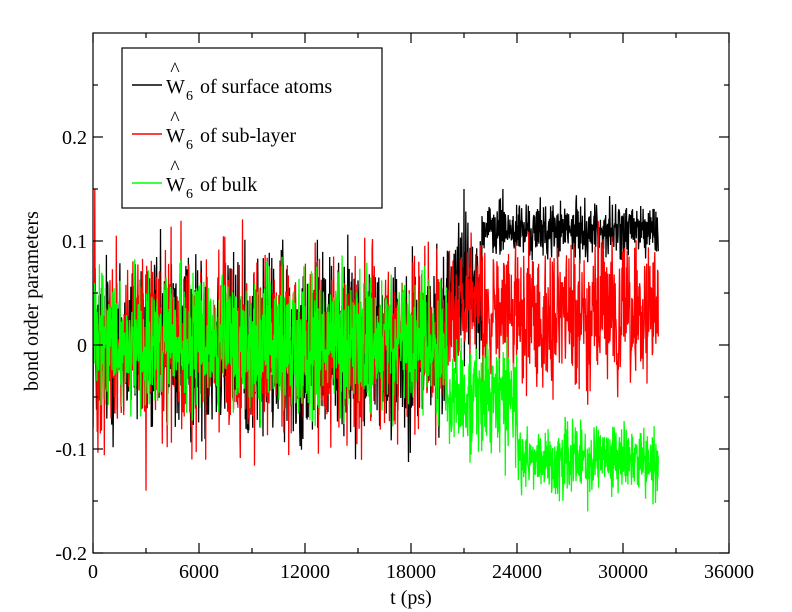 The width and height of the screenshot is (792, 612). What do you see at coordinates (623, 572) in the screenshot?
I see `x-tick-label: 30000` at bounding box center [623, 572].